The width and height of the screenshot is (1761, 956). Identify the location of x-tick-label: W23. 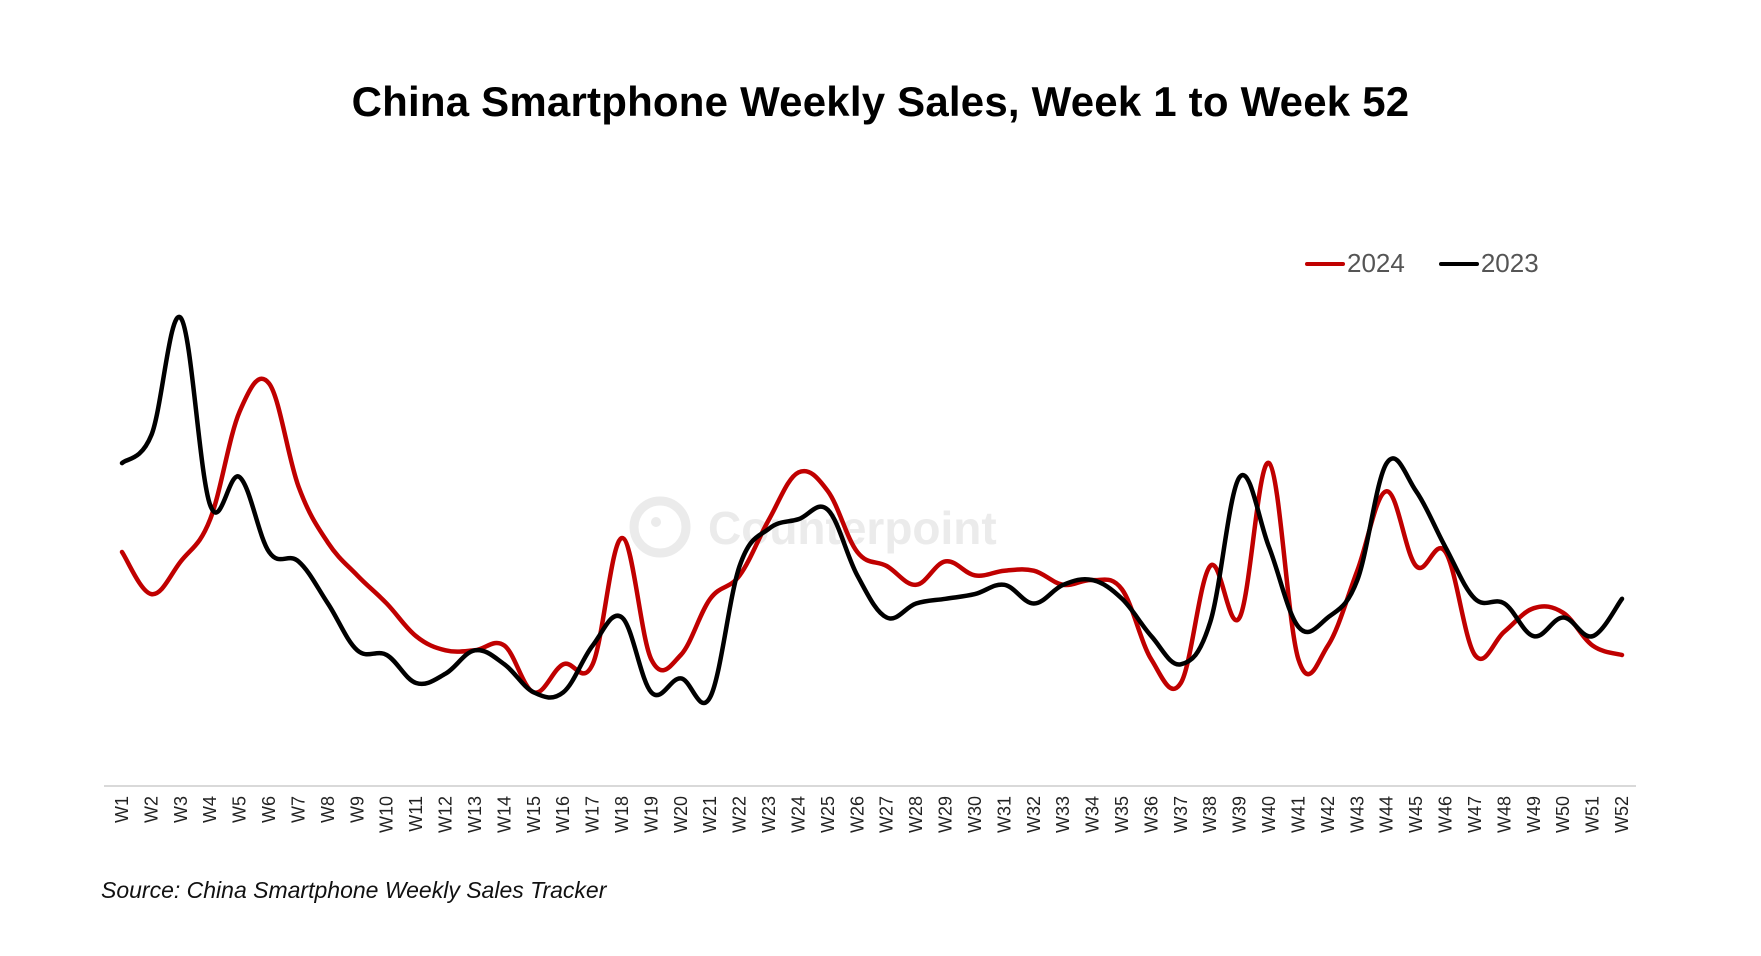
(769, 814).